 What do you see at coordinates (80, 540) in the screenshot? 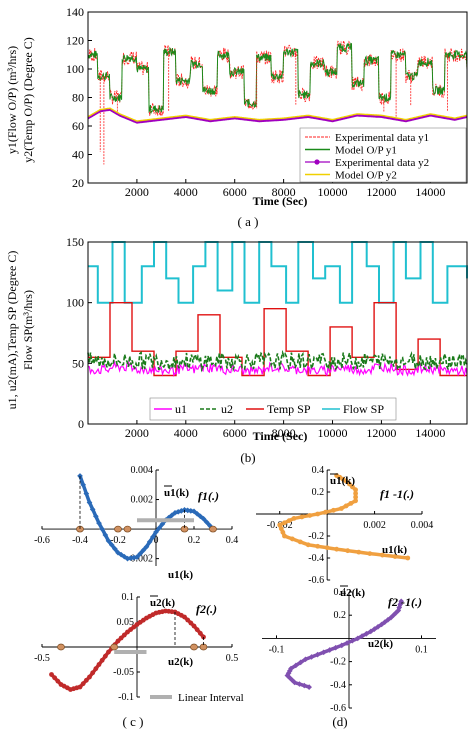
I see `x-tick-label: -0.4` at bounding box center [80, 540].